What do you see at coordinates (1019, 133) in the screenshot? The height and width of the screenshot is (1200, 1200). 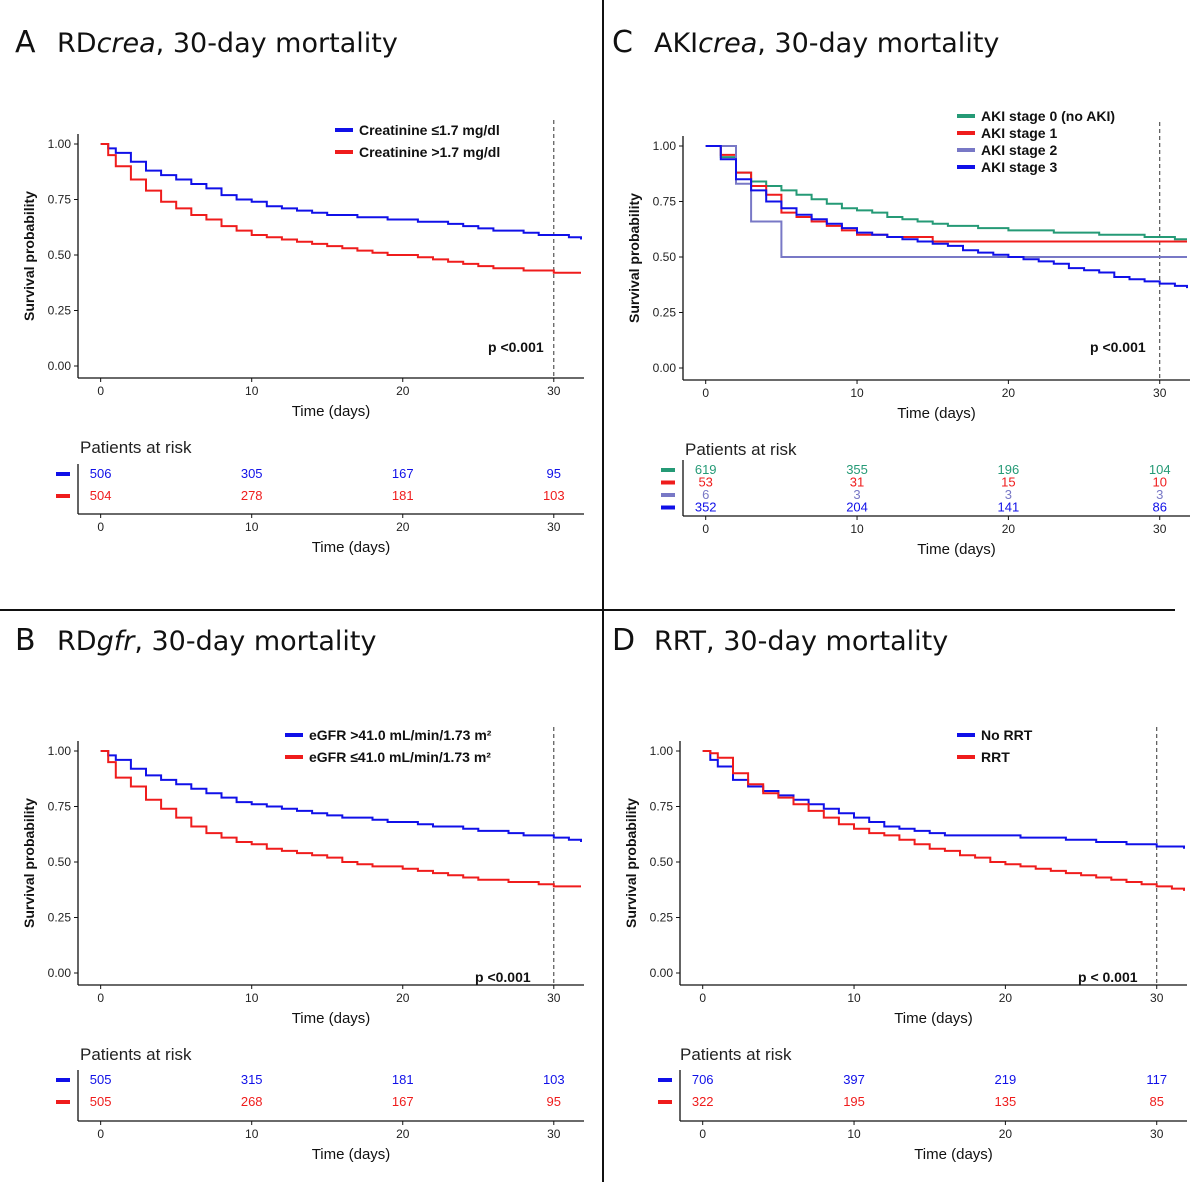 I see `legend-label: AKI stage 1` at bounding box center [1019, 133].